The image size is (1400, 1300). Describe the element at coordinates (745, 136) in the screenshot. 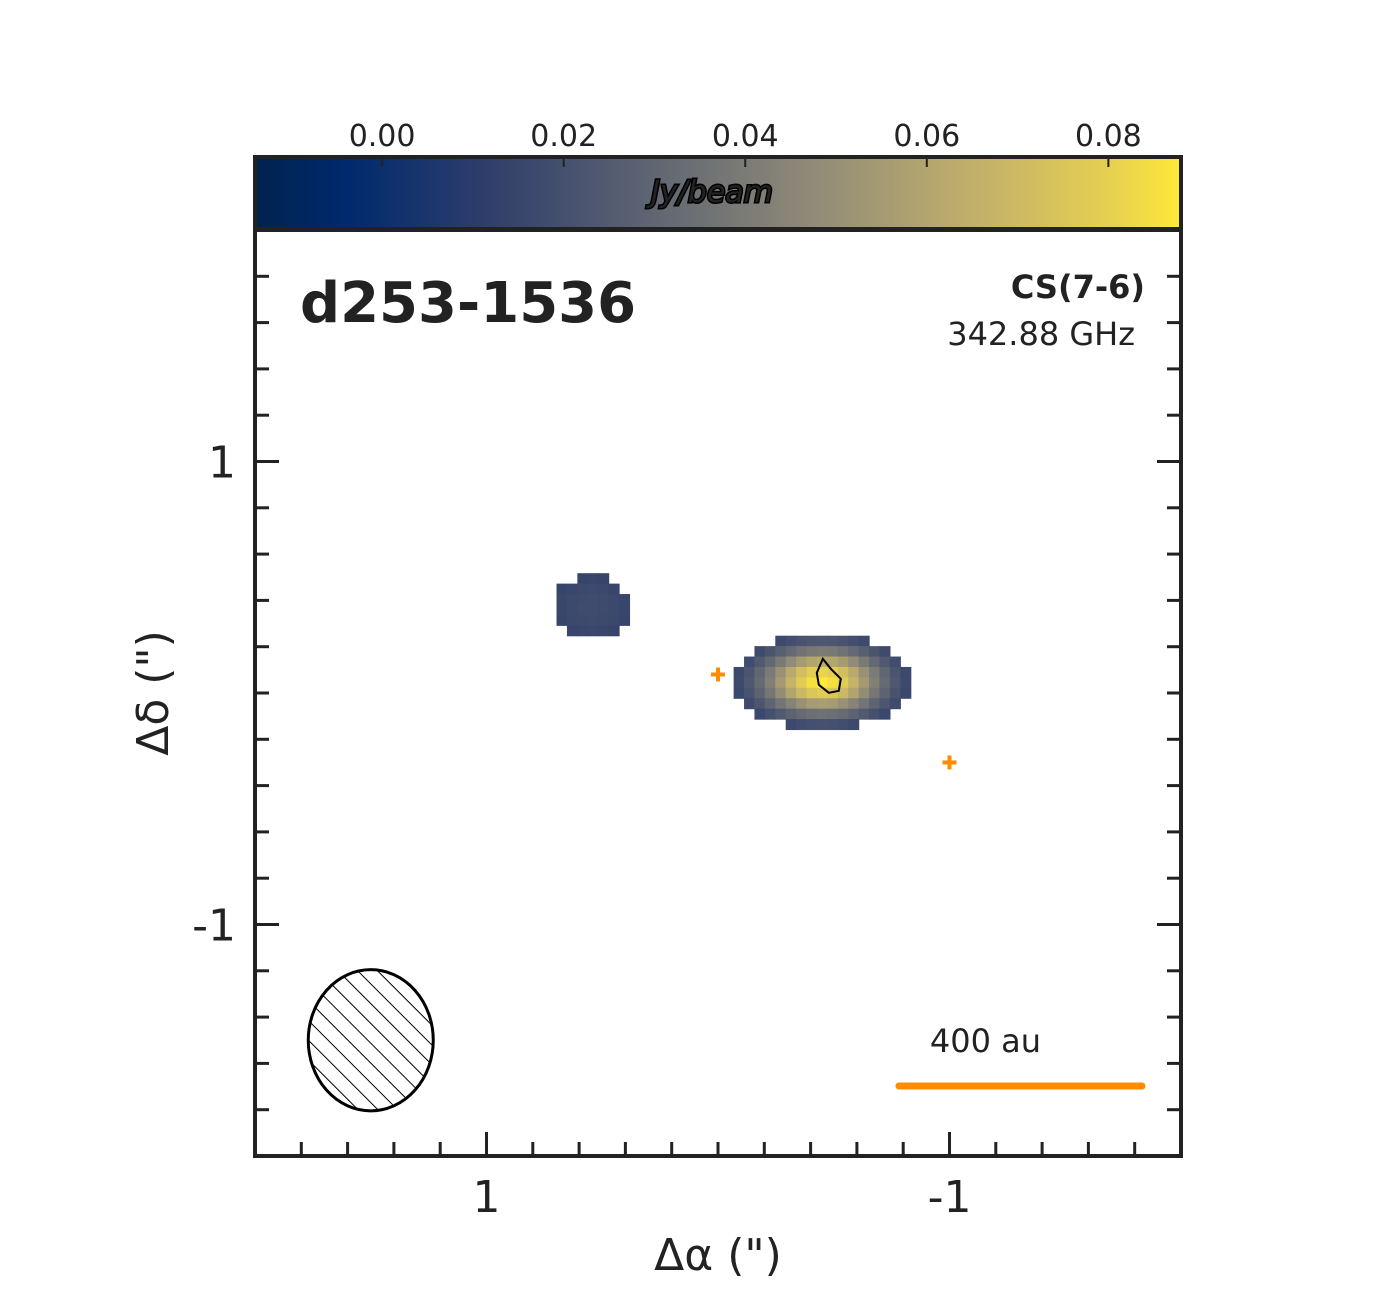

I see `colorbar-tick-label: 0.04` at that location.